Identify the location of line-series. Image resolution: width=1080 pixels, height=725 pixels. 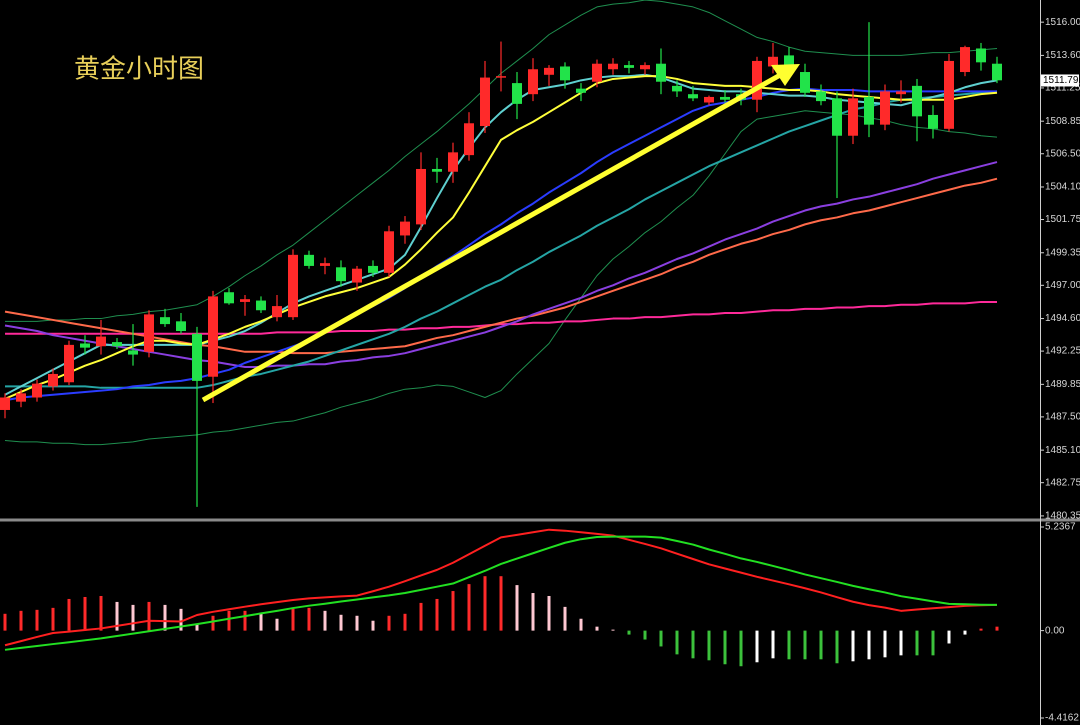
(501, 317).